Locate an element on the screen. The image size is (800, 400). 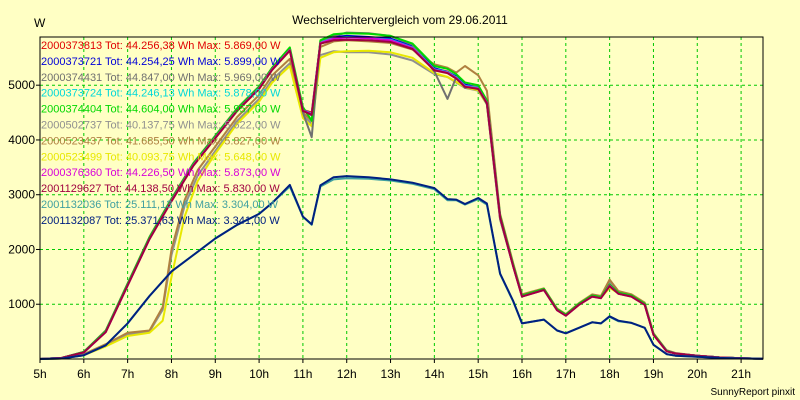
y-tick-label: 1000 is located at coordinates (21, 304).